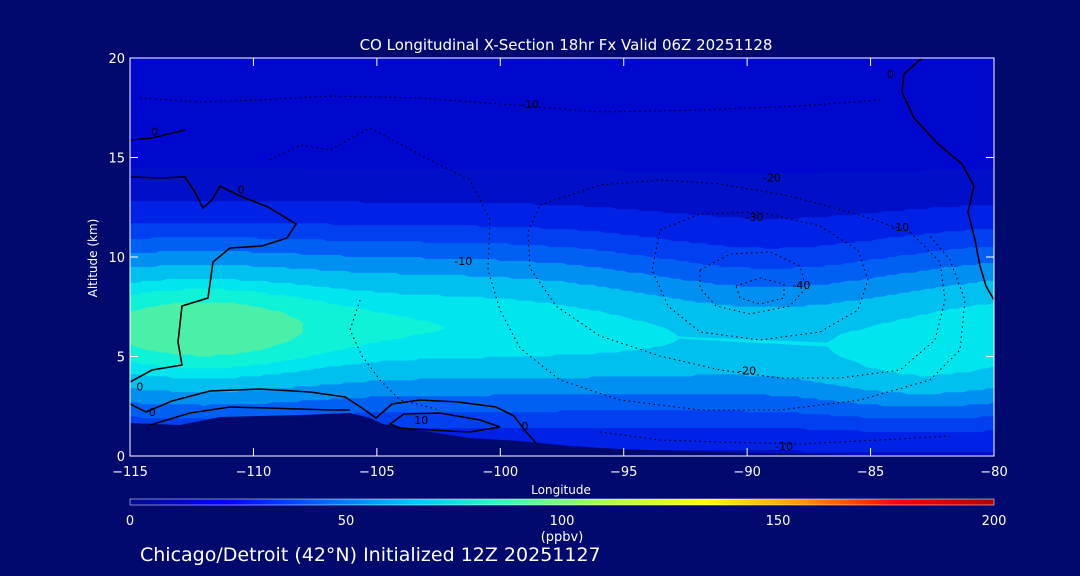  Describe the element at coordinates (116, 59) in the screenshot. I see `y-tick-label: 20` at that location.